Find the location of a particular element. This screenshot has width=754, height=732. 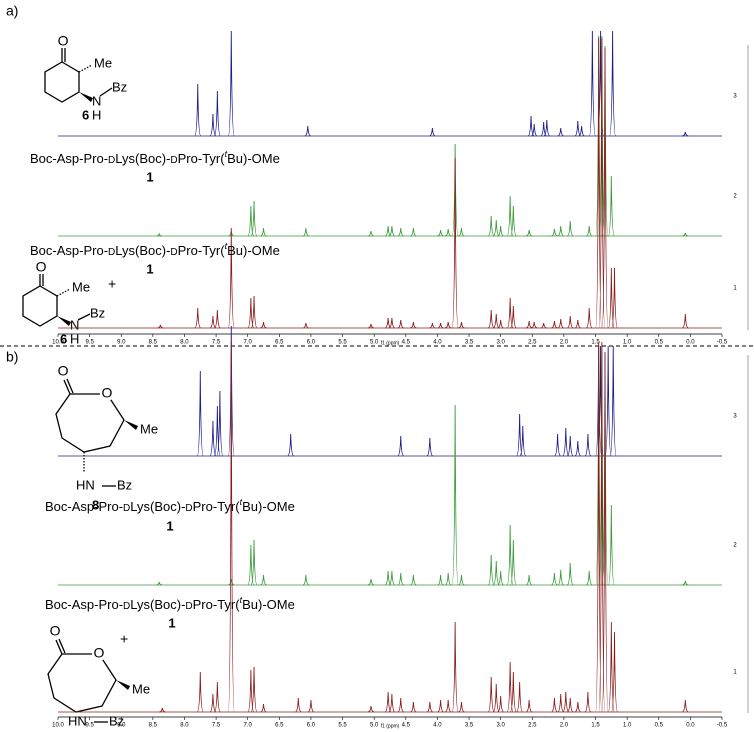

structure-6: O Me N Bz H 6 is located at coordinates (63, 302).